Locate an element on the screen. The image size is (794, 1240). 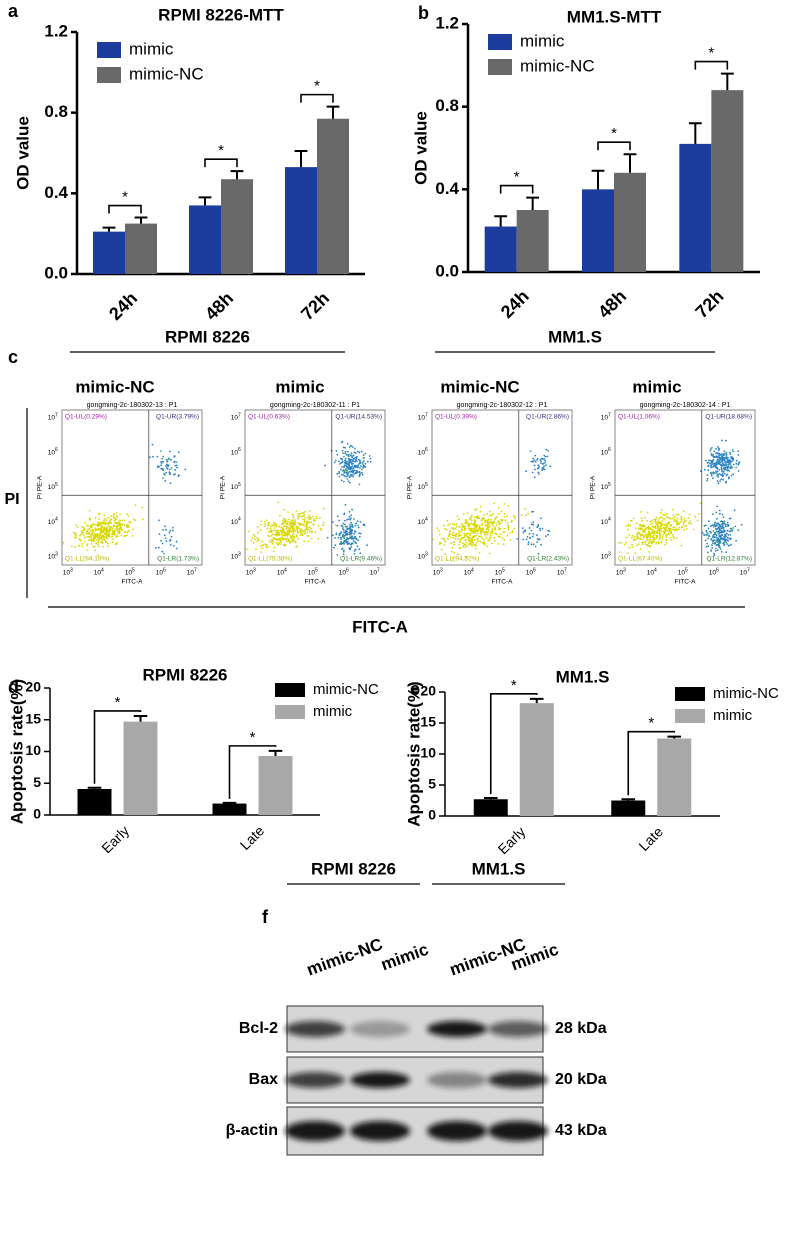
x-tick-label: 72h is located at coordinates (709, 304).